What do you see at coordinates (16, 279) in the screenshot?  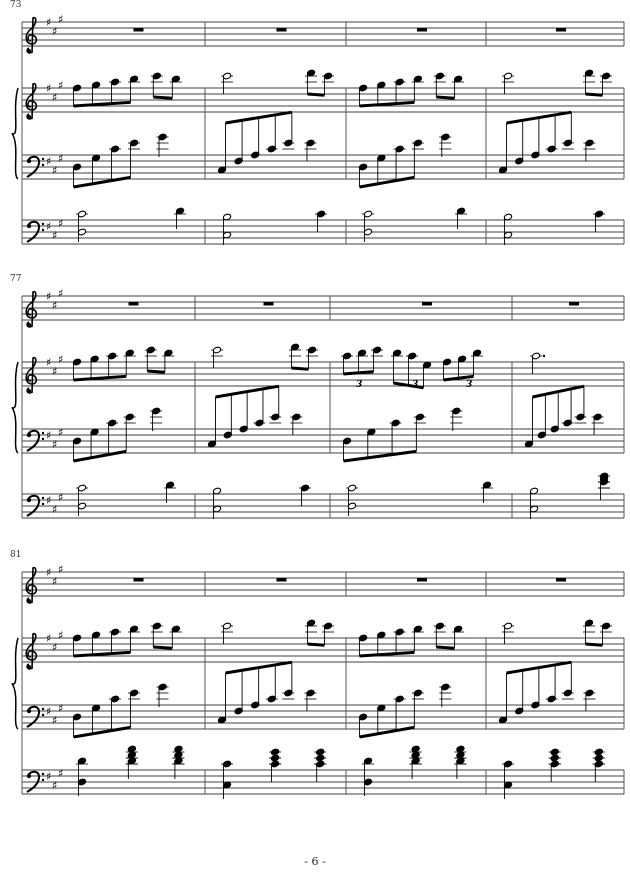 I see `measure-number: 77` at bounding box center [16, 279].